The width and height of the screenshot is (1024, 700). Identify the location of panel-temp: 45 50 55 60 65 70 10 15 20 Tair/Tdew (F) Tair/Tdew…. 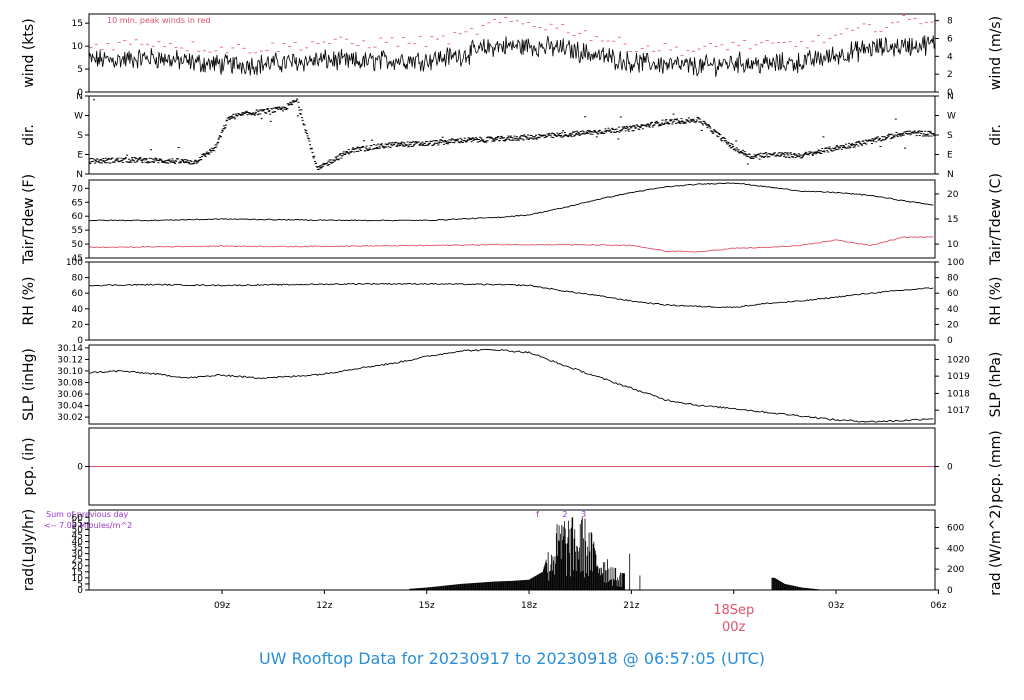
(512, 219).